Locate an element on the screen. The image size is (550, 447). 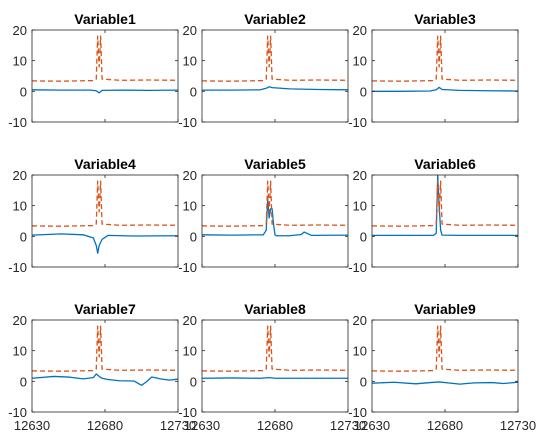
subplot-1: -10 0 10 20 Variable1 is located at coordinates (93, 70).